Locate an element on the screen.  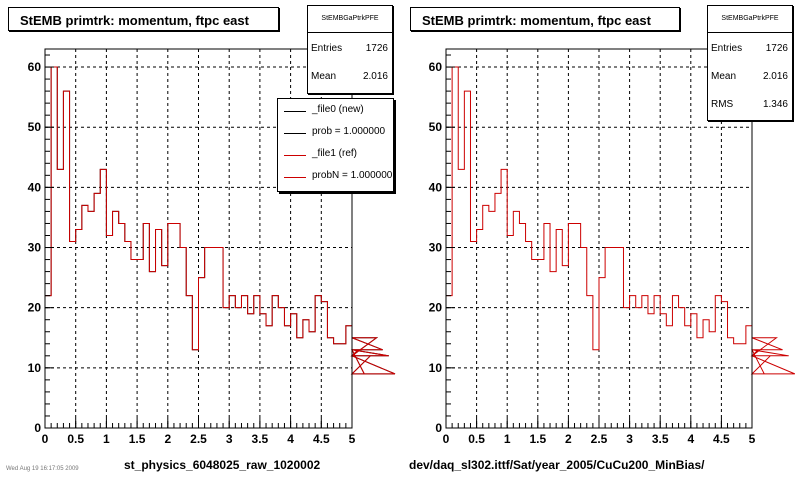
legend-label: _file0 (new) is located at coordinates (338, 109).